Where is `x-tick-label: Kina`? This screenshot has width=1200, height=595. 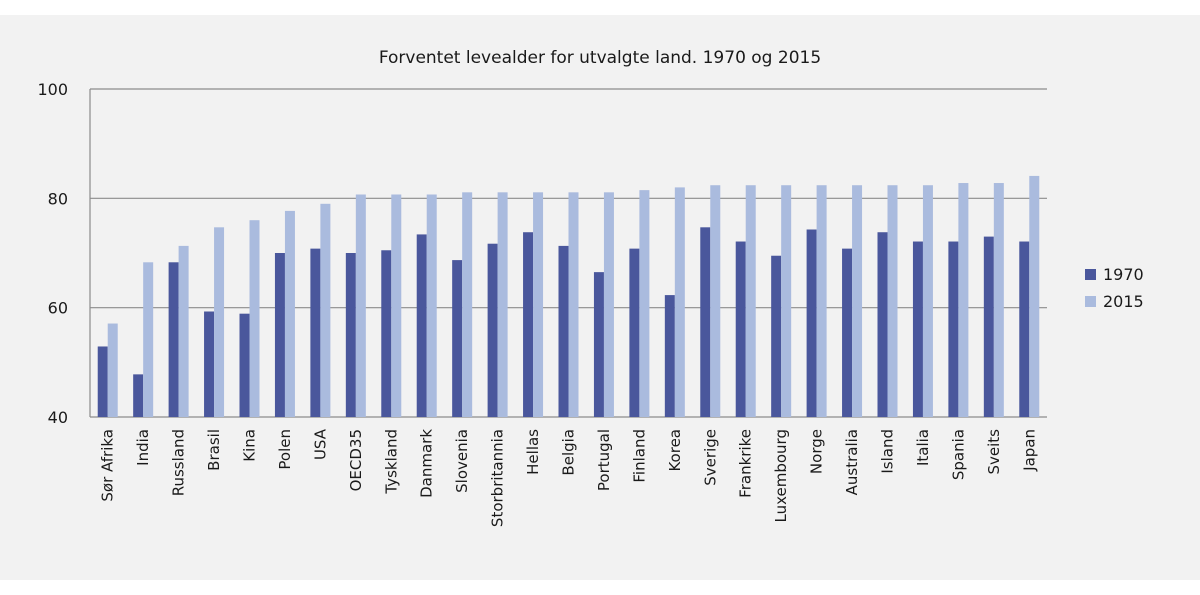 x-tick-label: Kina is located at coordinates (250, 445).